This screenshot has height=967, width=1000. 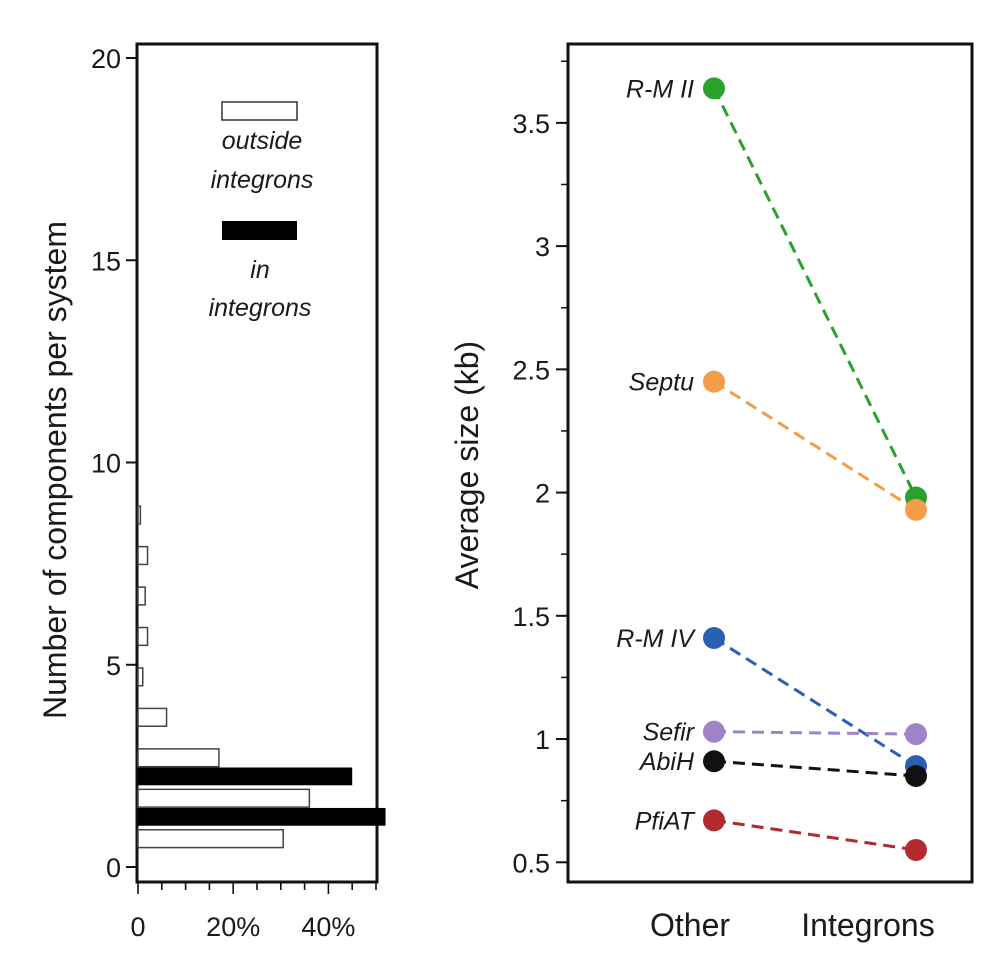 What do you see at coordinates (259, 270) in the screenshot?
I see `legend-inside-line1: in` at bounding box center [259, 270].